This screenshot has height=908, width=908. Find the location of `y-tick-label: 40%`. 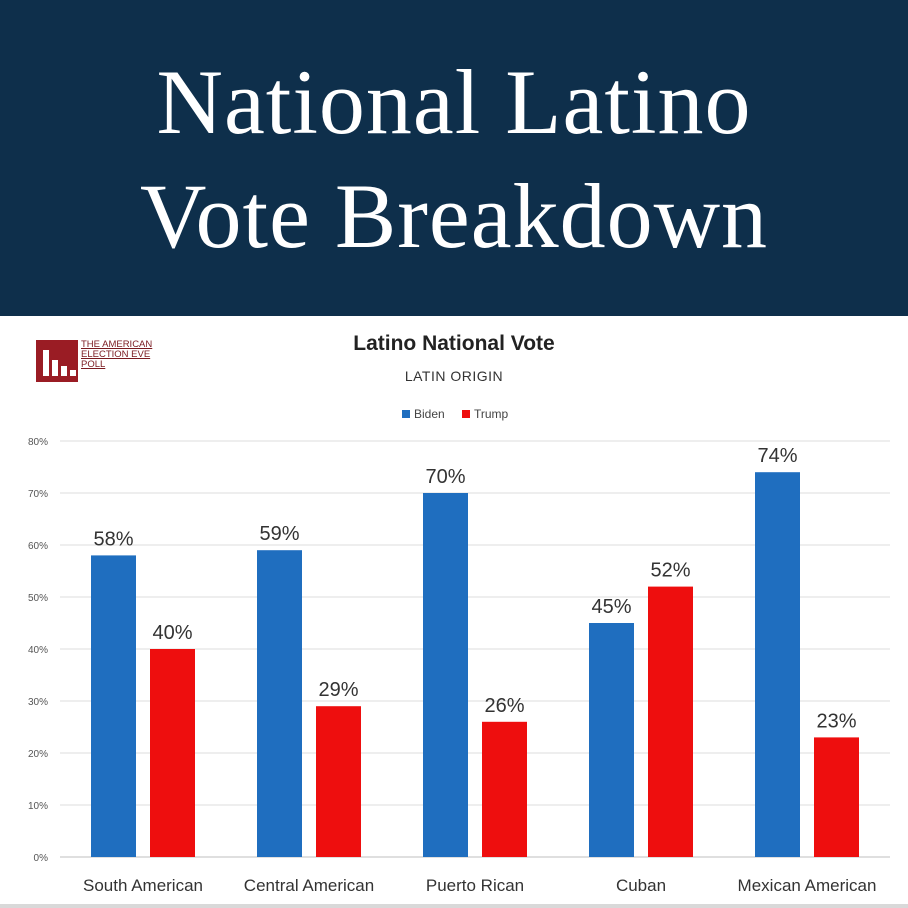

y-tick-label: 40% is located at coordinates (38, 650).